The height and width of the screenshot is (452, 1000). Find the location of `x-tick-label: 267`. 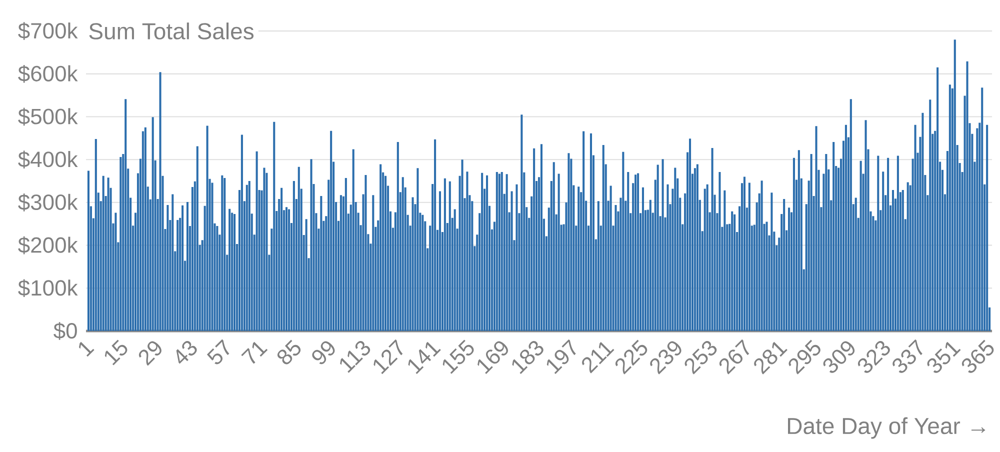

x-tick-label: 267 is located at coordinates (734, 356).